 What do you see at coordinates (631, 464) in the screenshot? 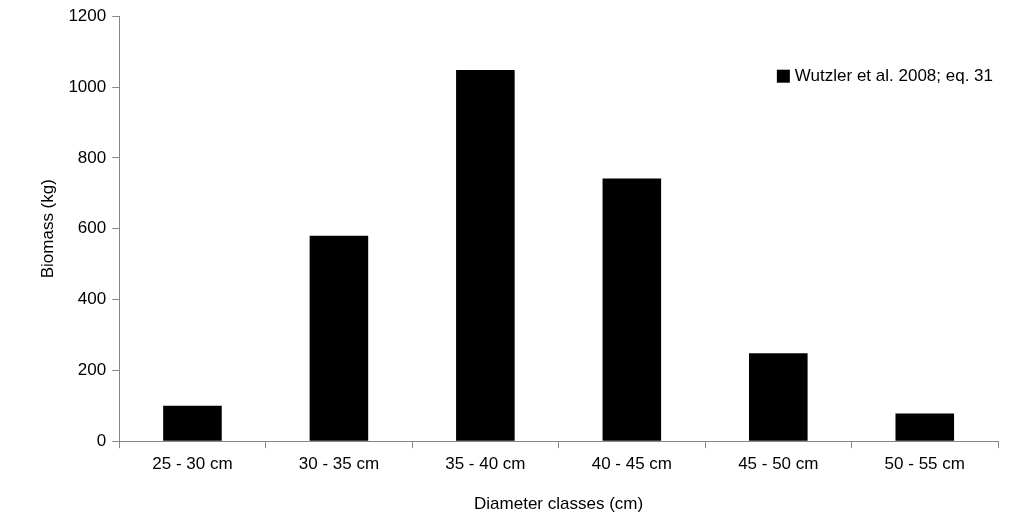
I see `x-tick-label: 40 - 45 cm` at bounding box center [631, 464].